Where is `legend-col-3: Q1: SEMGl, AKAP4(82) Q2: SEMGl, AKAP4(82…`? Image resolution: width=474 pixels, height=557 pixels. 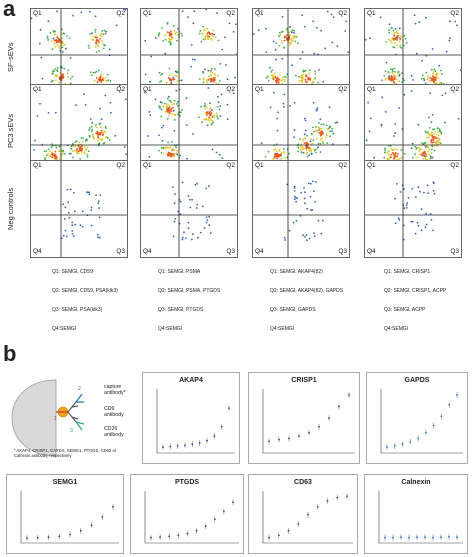 legend-col-3: Q1: SEMGl, AKAP4(82) Q2: SEMGl, AKAP4(82… is located at coordinates (306, 297).